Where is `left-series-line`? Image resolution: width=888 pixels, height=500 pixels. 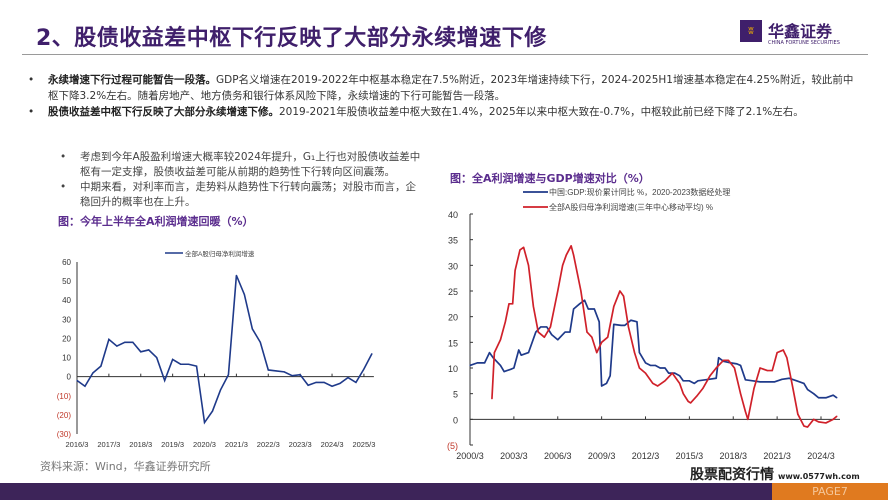
left-series-line is located at coordinates (224, 350).